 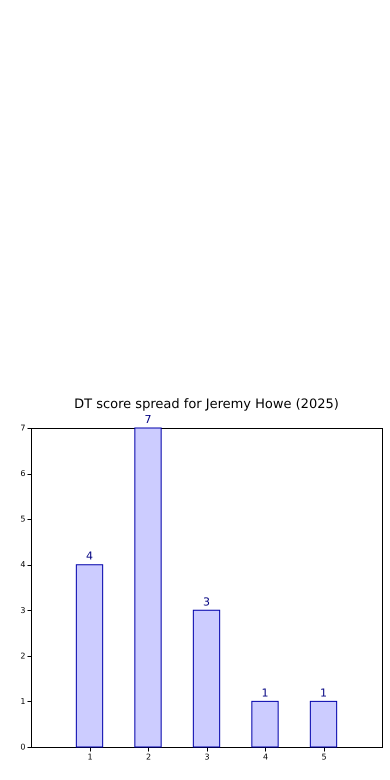 I want to click on x-tick-label: 4, so click(x=265, y=757).